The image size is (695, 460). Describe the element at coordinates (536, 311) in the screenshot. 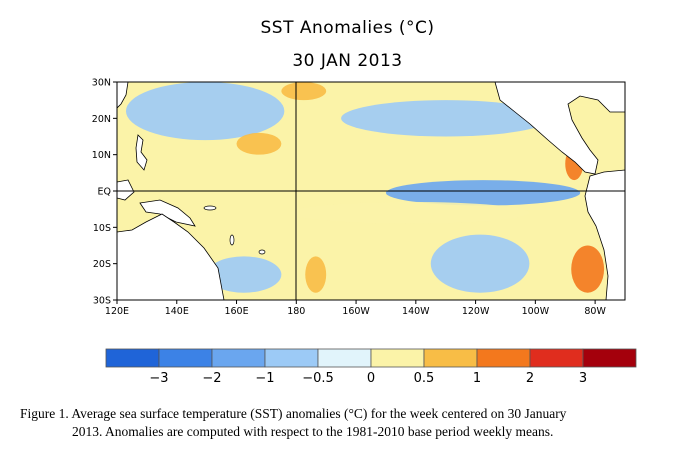

I see `x-tick-label: 100W` at that location.